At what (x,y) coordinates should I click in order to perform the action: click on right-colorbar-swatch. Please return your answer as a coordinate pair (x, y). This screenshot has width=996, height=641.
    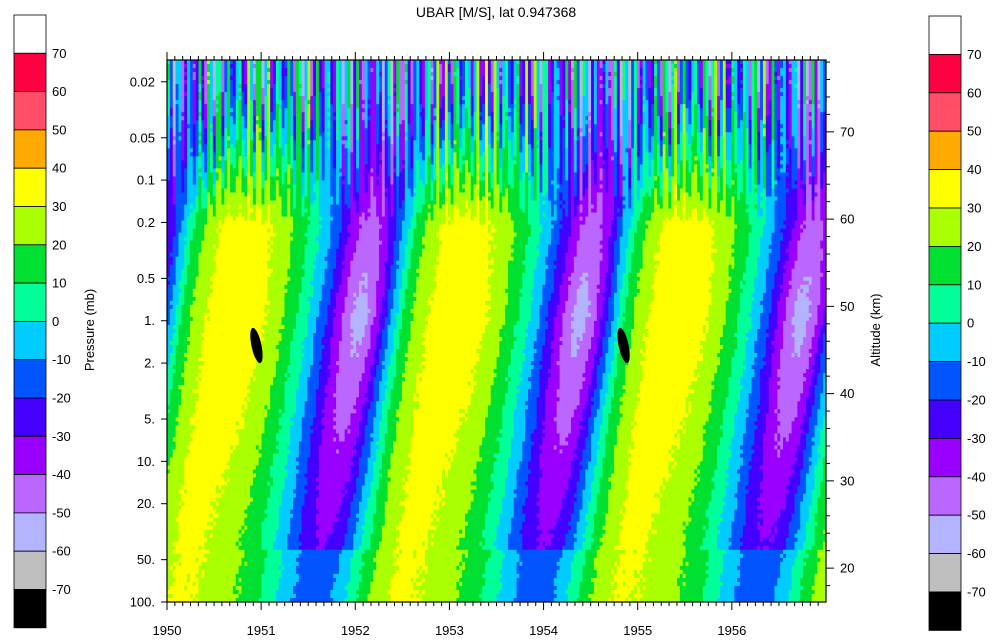
    Looking at the image, I should click on (945, 150).